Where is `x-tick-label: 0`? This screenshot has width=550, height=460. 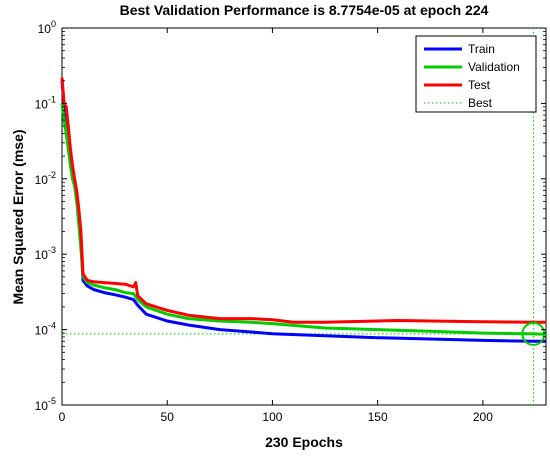 x-tick-label: 0 is located at coordinates (62, 417).